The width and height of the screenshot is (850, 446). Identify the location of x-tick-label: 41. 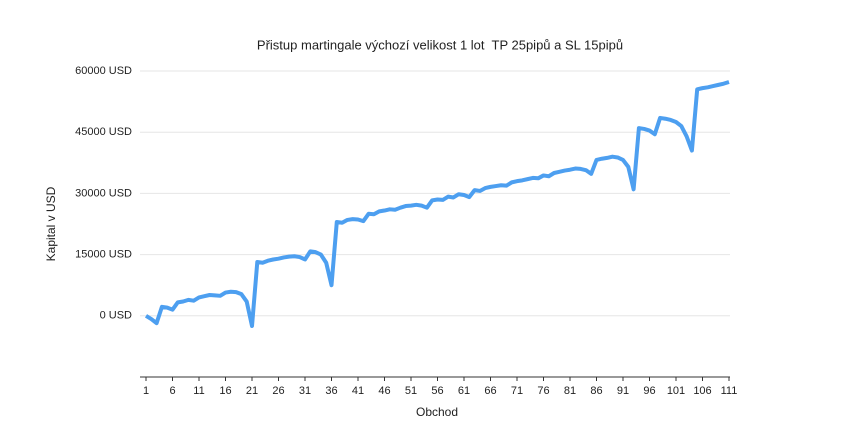
(358, 391).